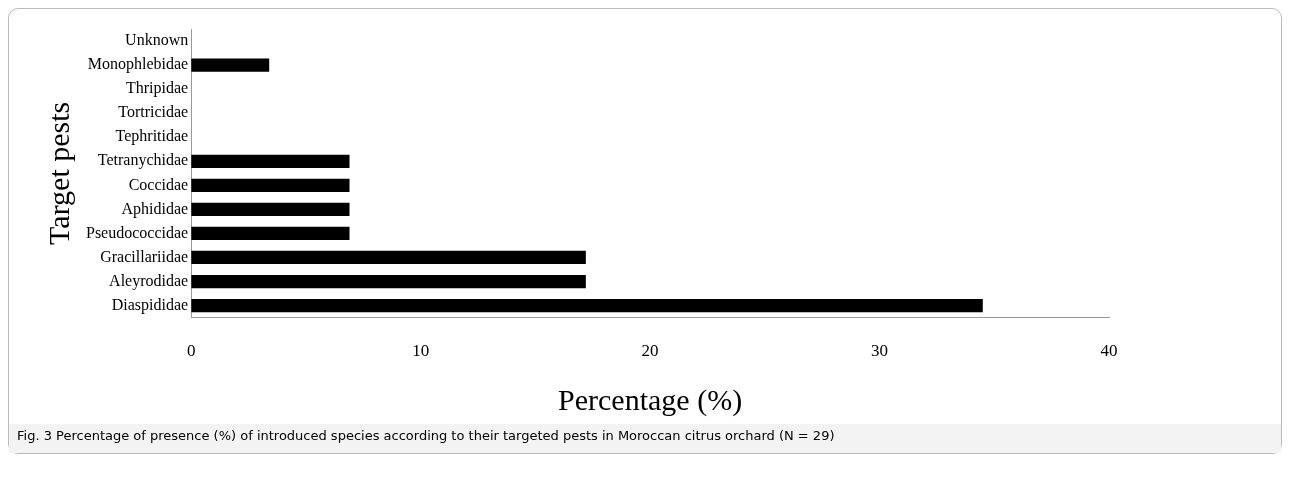  Describe the element at coordinates (421, 351) in the screenshot. I see `x-tick-label: 10` at that location.